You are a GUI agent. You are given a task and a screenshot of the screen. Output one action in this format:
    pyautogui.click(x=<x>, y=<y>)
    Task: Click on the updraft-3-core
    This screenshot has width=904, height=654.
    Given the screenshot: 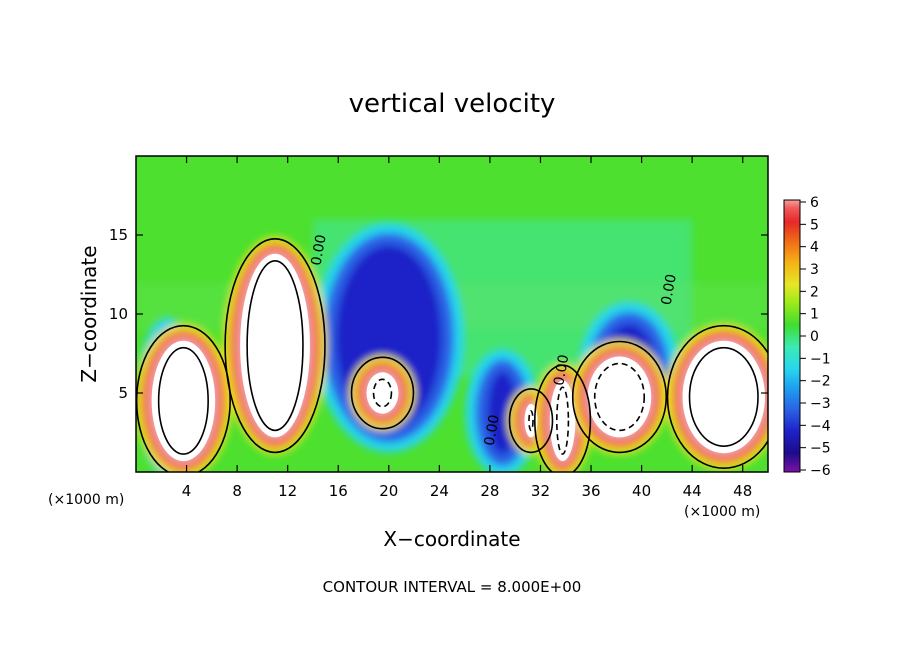 What is the action you would take?
    pyautogui.click(x=382, y=393)
    